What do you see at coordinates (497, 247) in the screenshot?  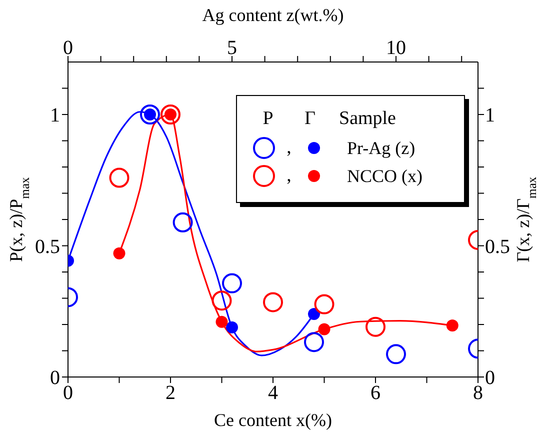 I see `y2-tick-label: 0.5` at bounding box center [497, 247].